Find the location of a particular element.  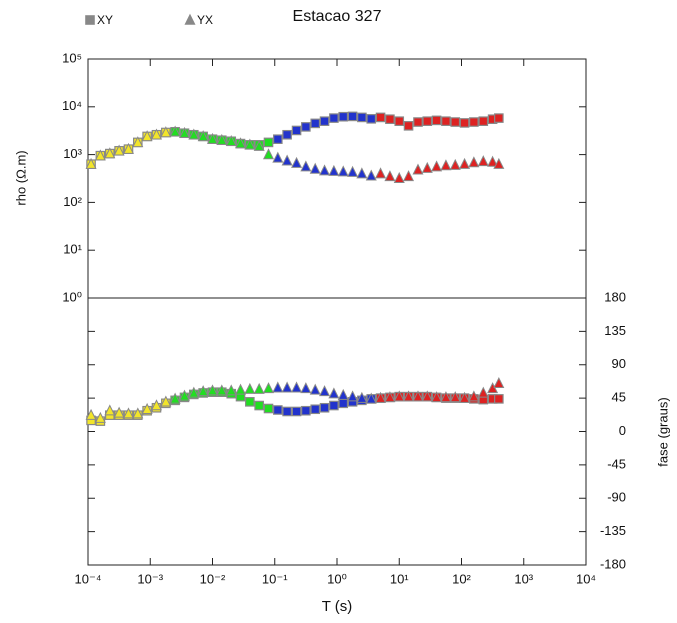

y-tick-label: 135 is located at coordinates (615, 330).